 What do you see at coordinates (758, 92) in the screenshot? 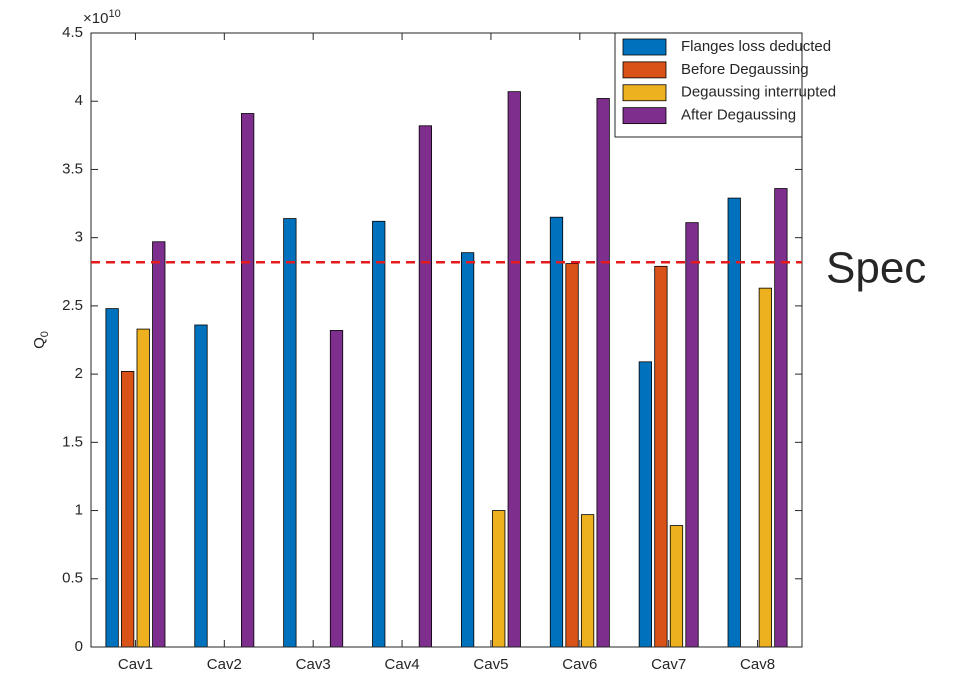
I see `legend-label: Degaussing interrupted` at bounding box center [758, 92].